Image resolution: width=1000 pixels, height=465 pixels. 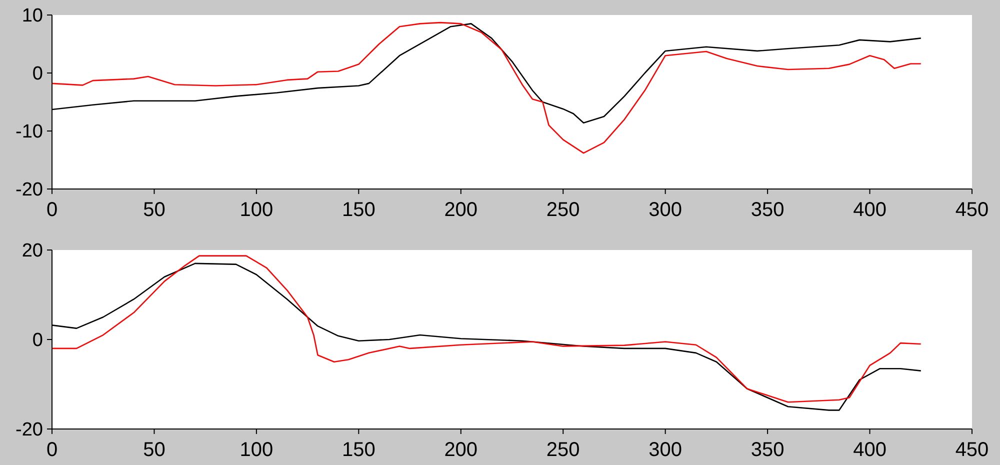 I want to click on y-tick-label: 10, so click(x=32, y=16).